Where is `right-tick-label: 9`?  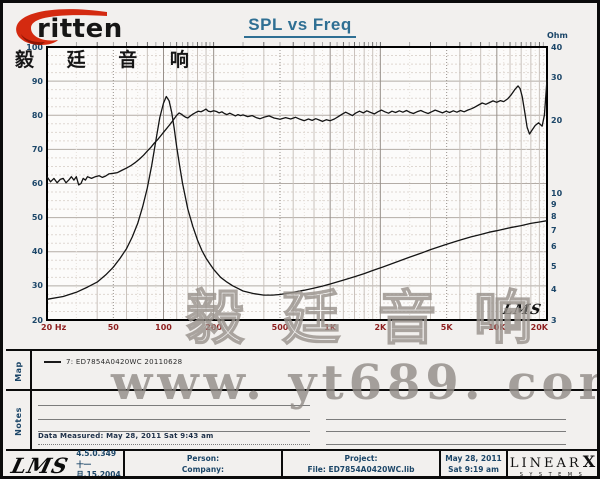 right-tick-label: 9 is located at coordinates (554, 204).